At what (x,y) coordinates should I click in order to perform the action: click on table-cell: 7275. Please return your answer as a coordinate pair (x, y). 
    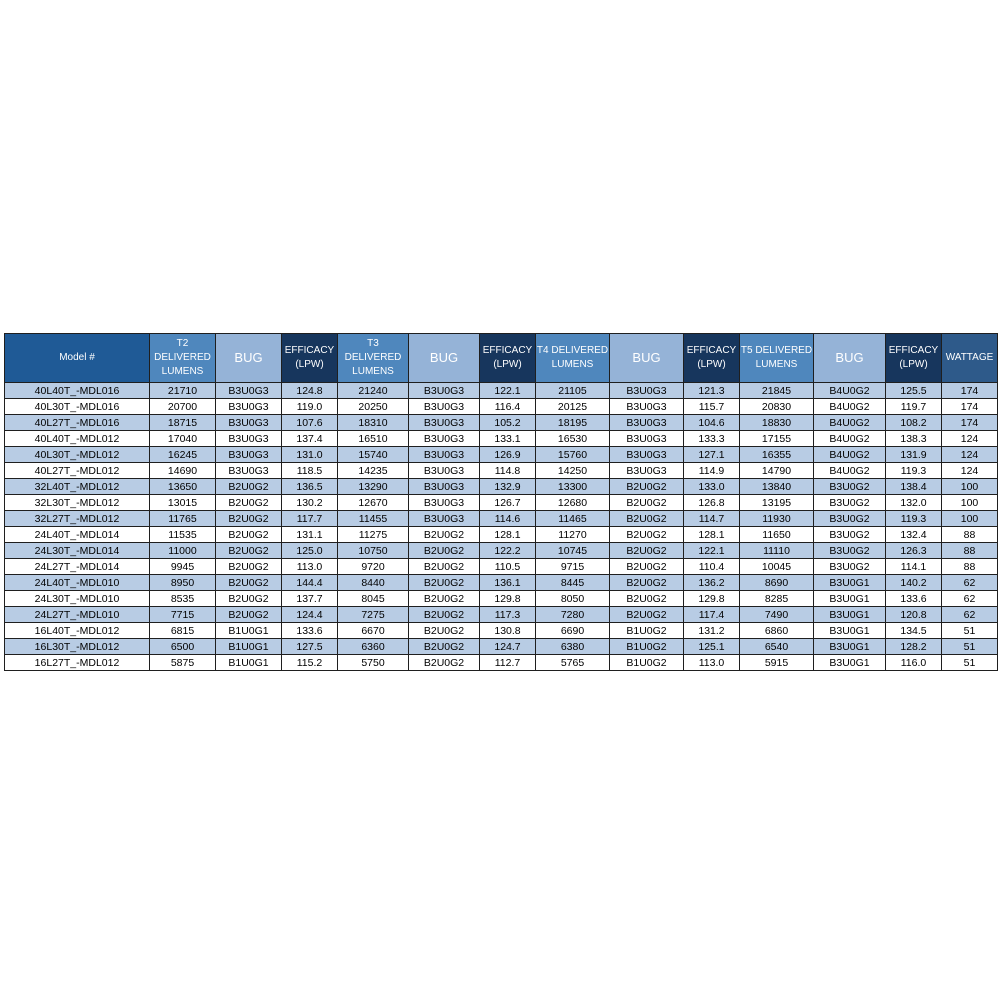
    Looking at the image, I should click on (373, 614).